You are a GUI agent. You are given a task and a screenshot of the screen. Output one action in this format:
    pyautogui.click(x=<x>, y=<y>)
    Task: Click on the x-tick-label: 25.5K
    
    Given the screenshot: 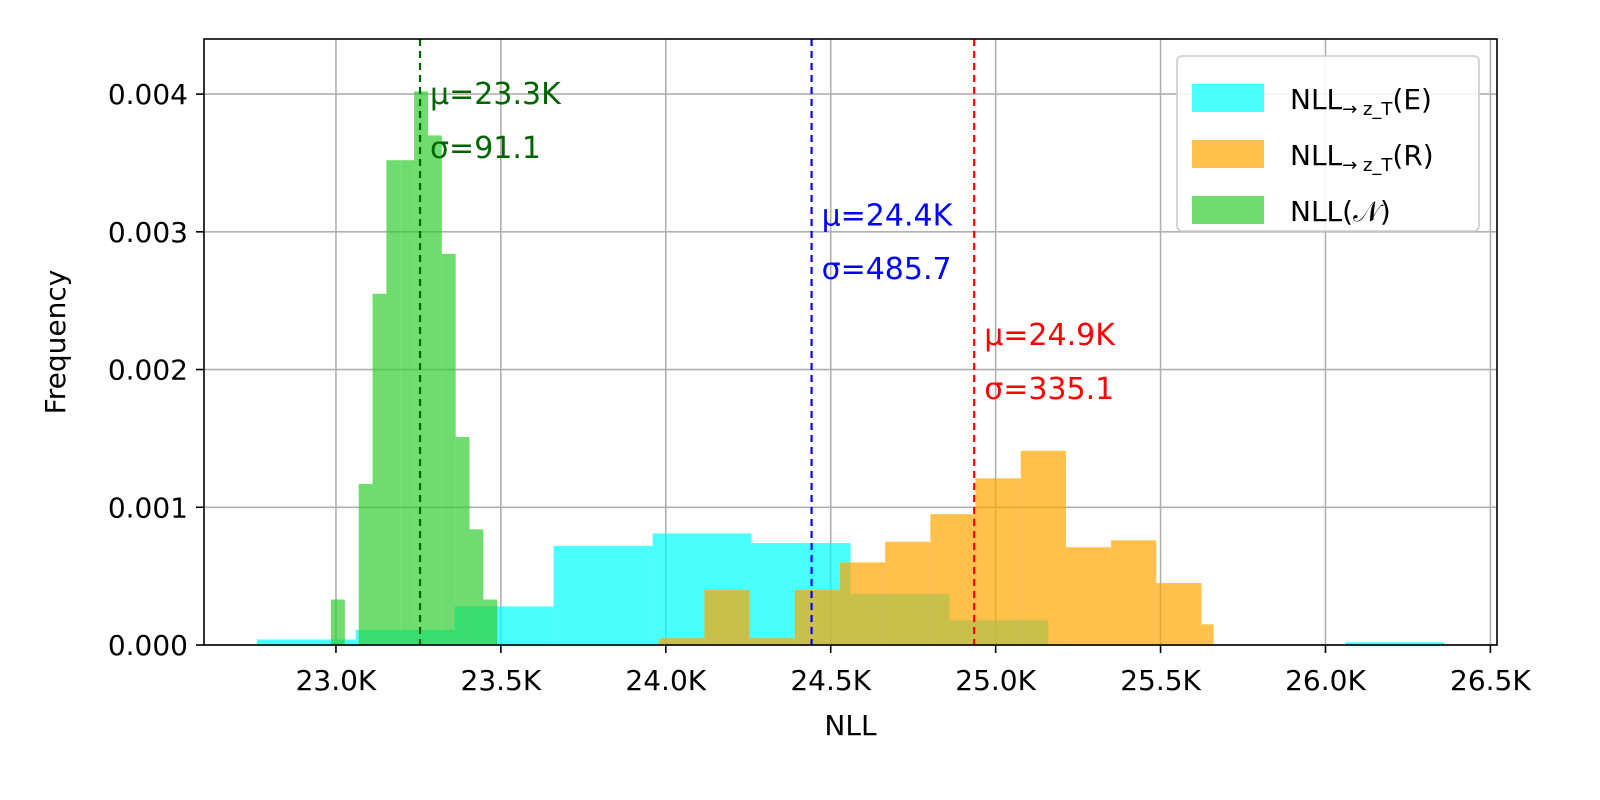 What is the action you would take?
    pyautogui.click(x=1160, y=680)
    